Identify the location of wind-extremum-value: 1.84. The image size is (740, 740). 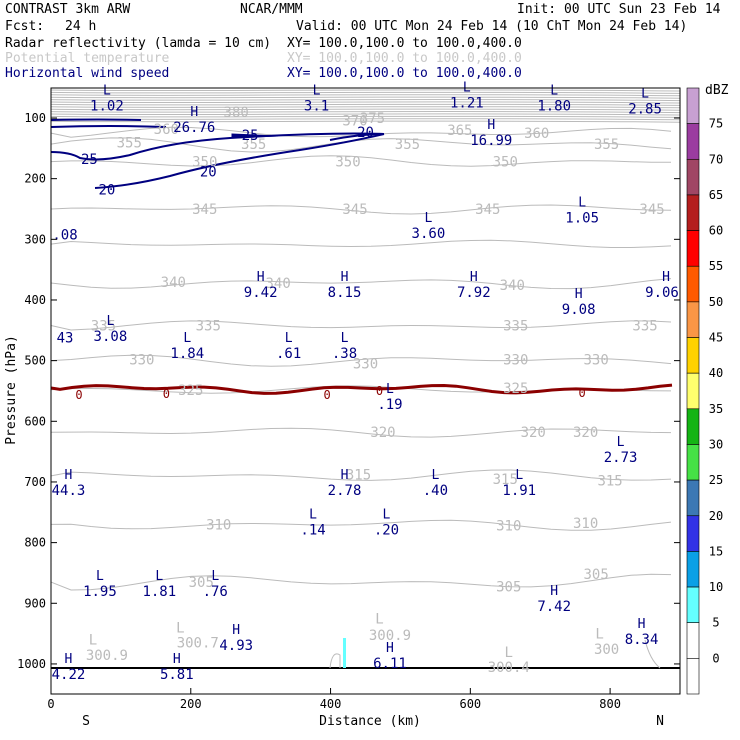
(187, 354).